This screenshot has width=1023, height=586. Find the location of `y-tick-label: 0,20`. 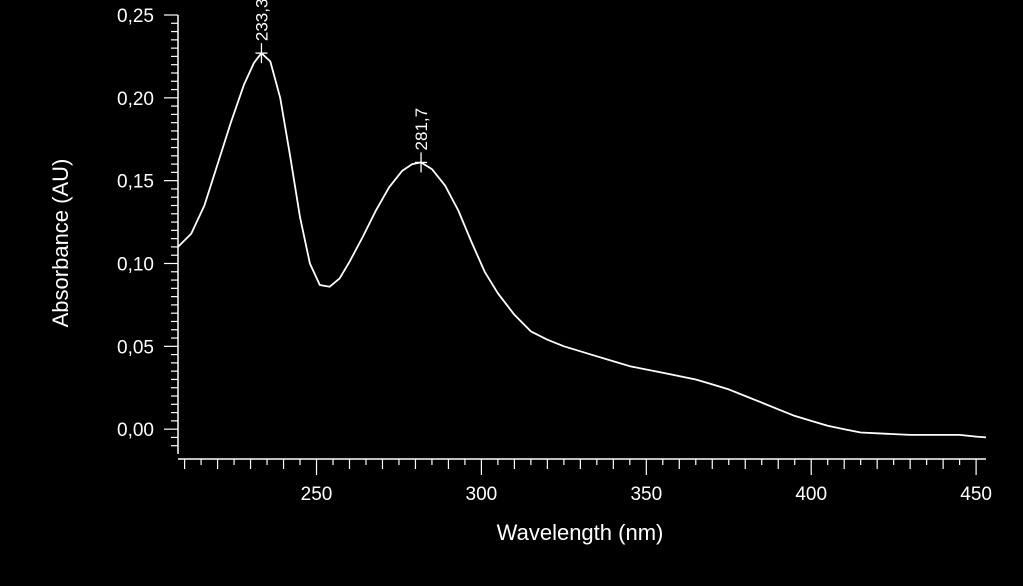

y-tick-label: 0,20 is located at coordinates (135, 99).